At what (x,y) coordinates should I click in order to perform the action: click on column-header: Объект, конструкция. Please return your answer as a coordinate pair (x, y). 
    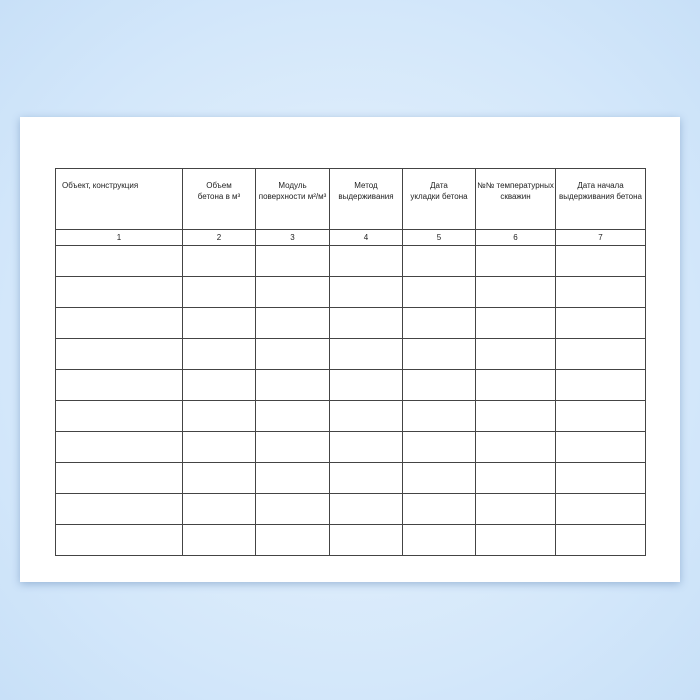
    Looking at the image, I should click on (119, 199).